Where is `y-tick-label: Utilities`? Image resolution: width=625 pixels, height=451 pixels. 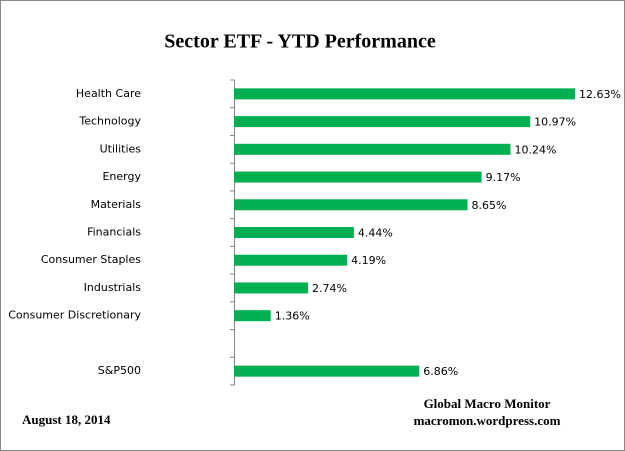
y-tick-label: Utilities is located at coordinates (121, 148).